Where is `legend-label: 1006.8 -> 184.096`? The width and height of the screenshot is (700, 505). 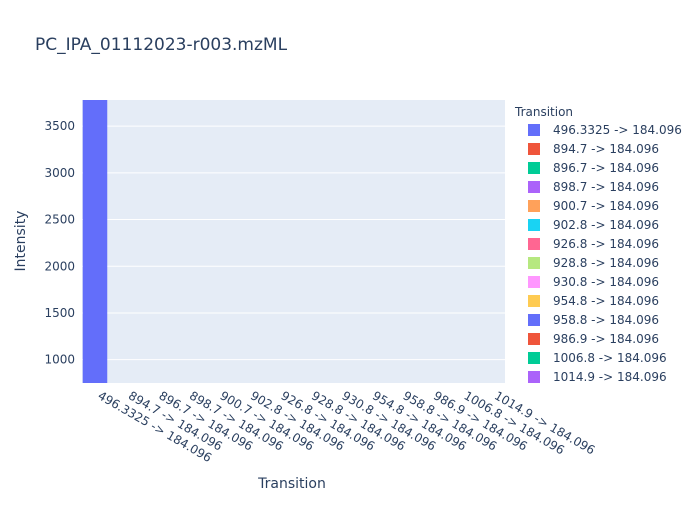 legend-label: 1006.8 -> 184.096 is located at coordinates (610, 358).